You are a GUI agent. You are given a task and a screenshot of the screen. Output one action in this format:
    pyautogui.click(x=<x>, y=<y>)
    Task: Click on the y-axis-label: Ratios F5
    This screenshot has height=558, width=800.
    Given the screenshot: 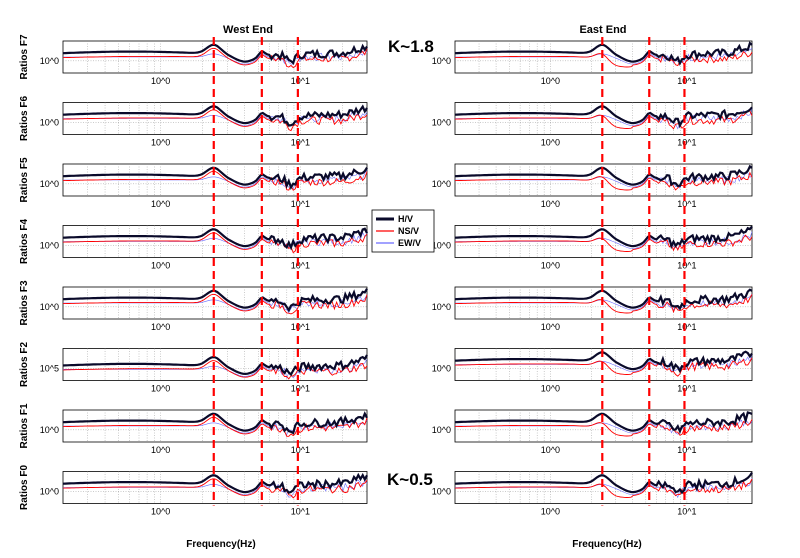 What is the action you would take?
    pyautogui.click(x=24, y=179)
    